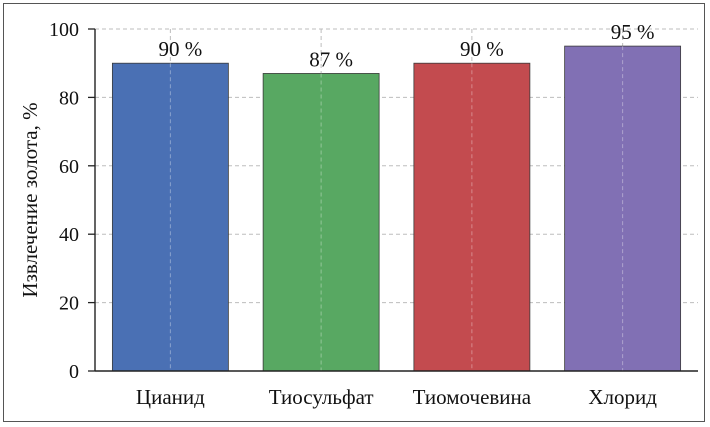 The width and height of the screenshot is (710, 427). Describe the element at coordinates (633, 32) in the screenshot. I see `data-label: 95 %` at that location.